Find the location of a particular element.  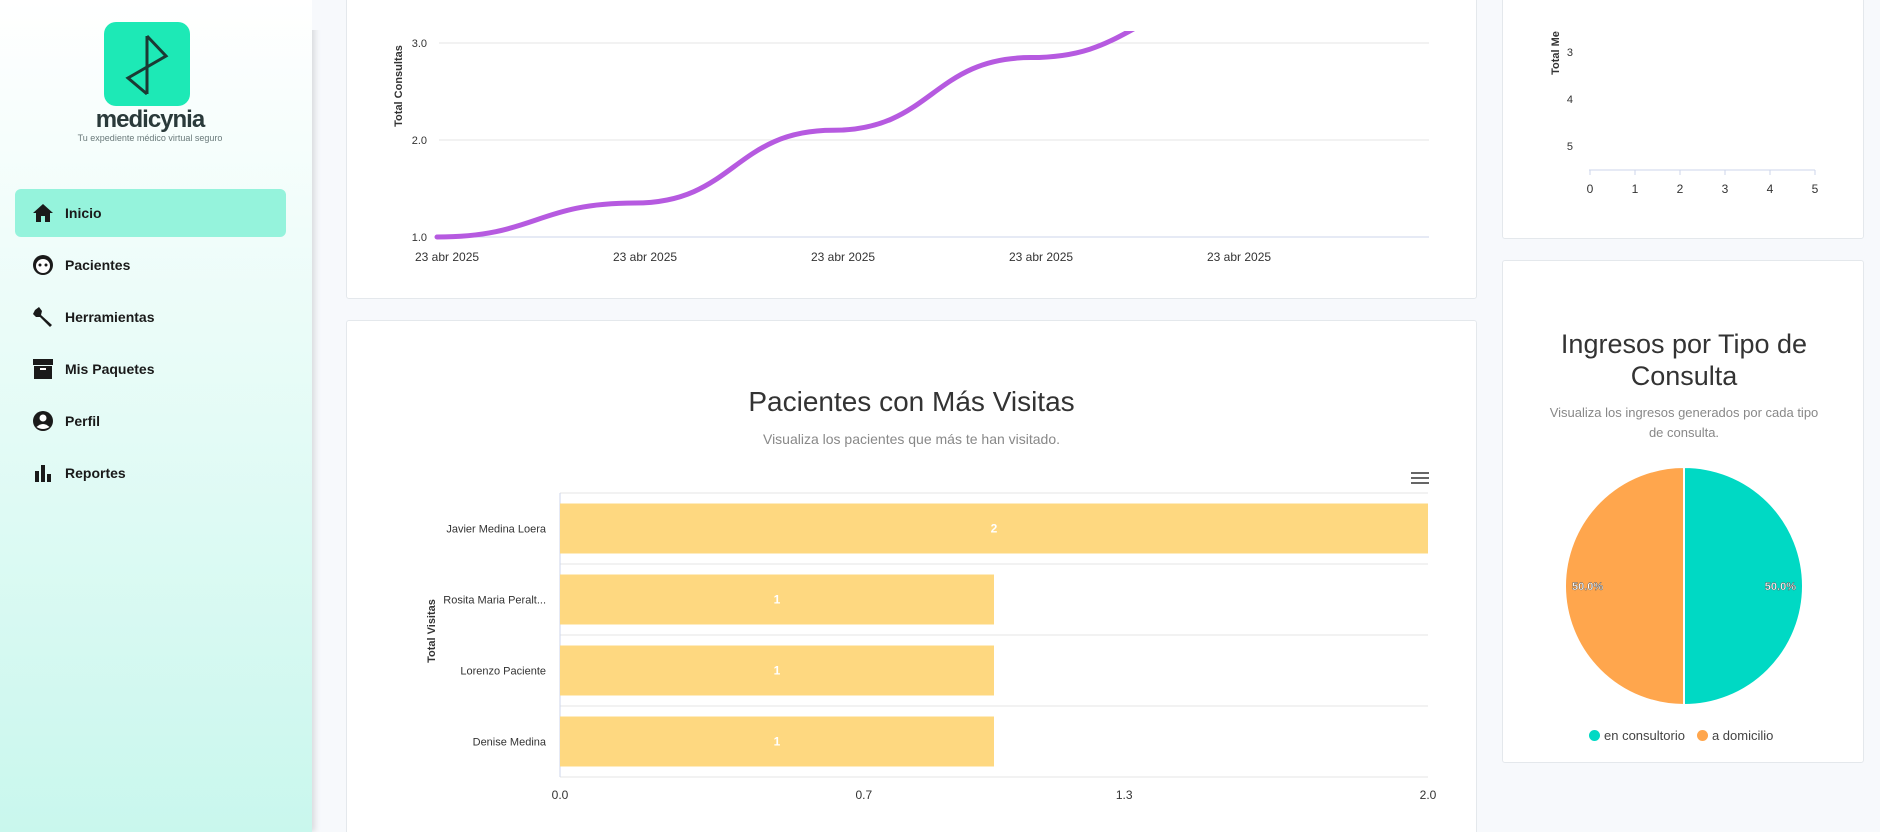

x-tick-label: 1 is located at coordinates (1635, 189).